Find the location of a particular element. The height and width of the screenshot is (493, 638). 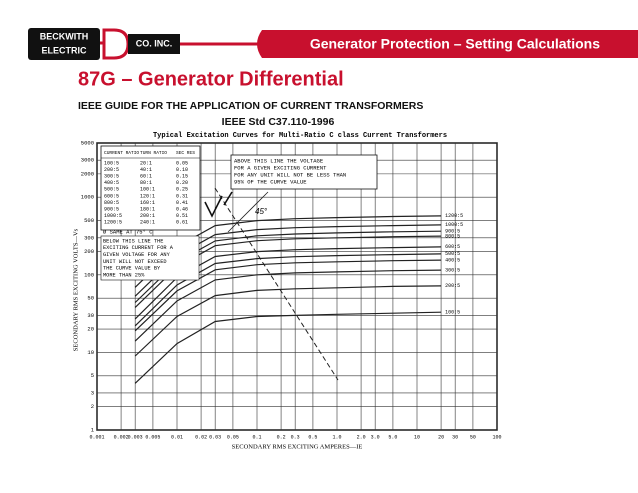

table-cell: 0.25 is located at coordinates (182, 190).